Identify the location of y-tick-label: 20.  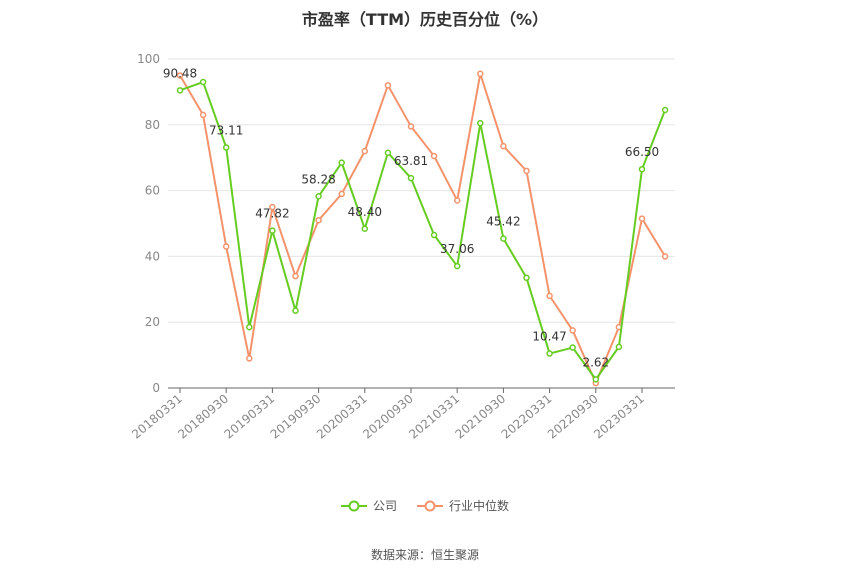
(152, 322).